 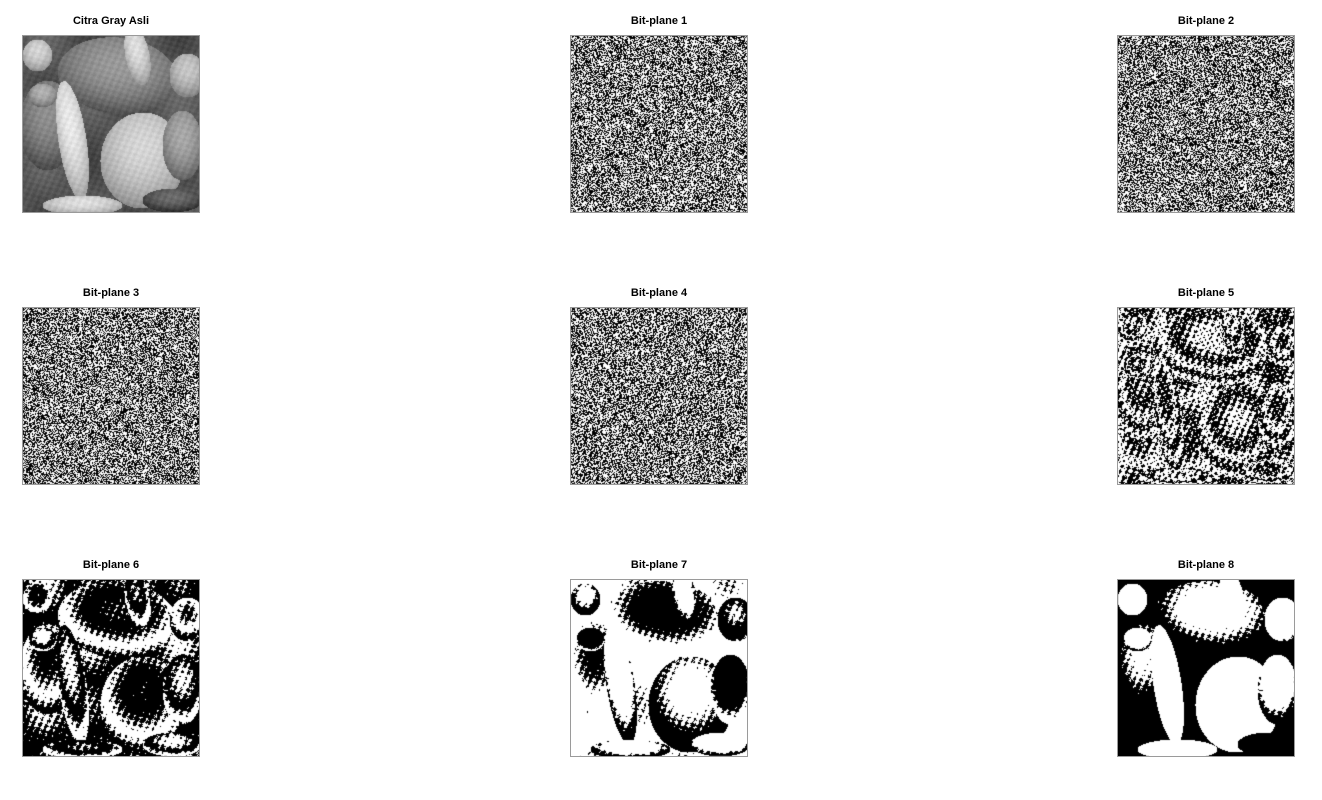 What do you see at coordinates (130, 565) in the screenshot?
I see `panel-title: Bit-plane 6` at bounding box center [130, 565].